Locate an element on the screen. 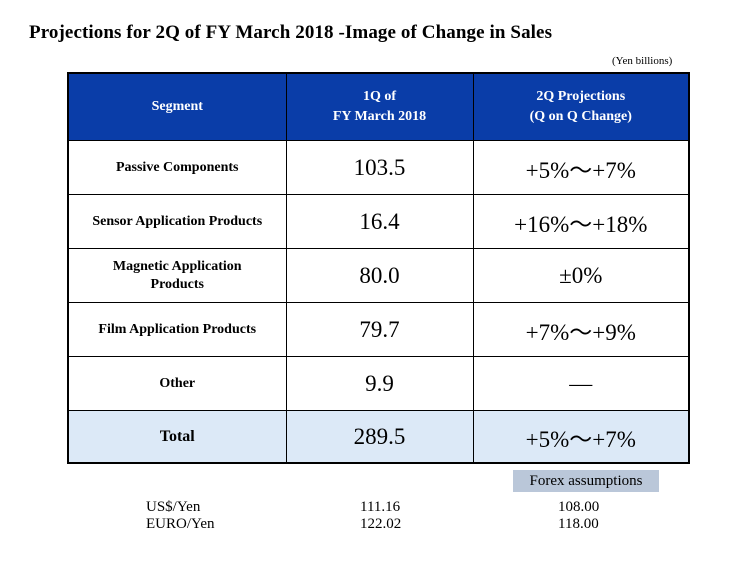 The width and height of the screenshot is (750, 563). table-row: Passive Components 103.5 +5%～+7% is located at coordinates (378, 167).